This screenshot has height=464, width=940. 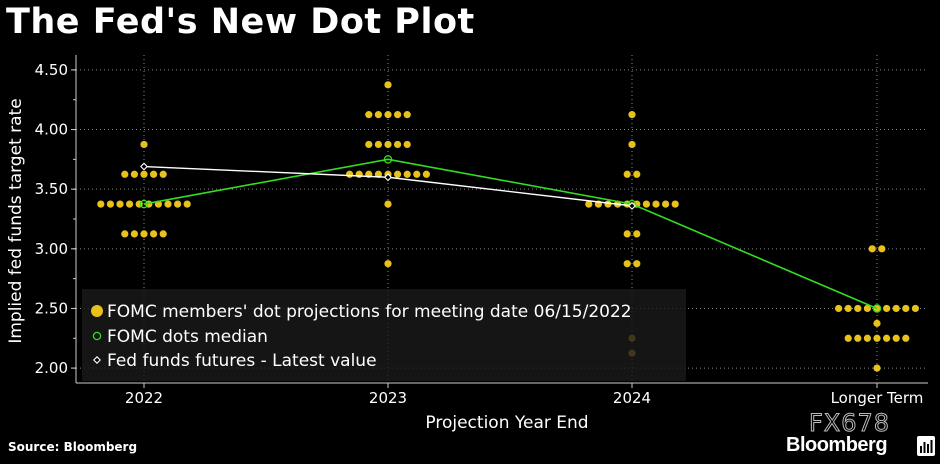 I want to click on x-tick-label: 2023, so click(x=388, y=398).